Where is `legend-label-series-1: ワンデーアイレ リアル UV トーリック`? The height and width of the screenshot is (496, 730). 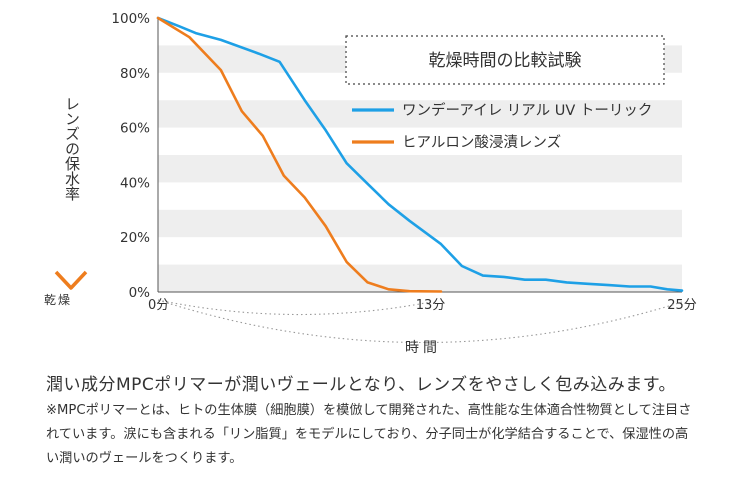 legend-label-series-1: ワンデーアイレ リアル UV トーリック is located at coordinates (527, 110).